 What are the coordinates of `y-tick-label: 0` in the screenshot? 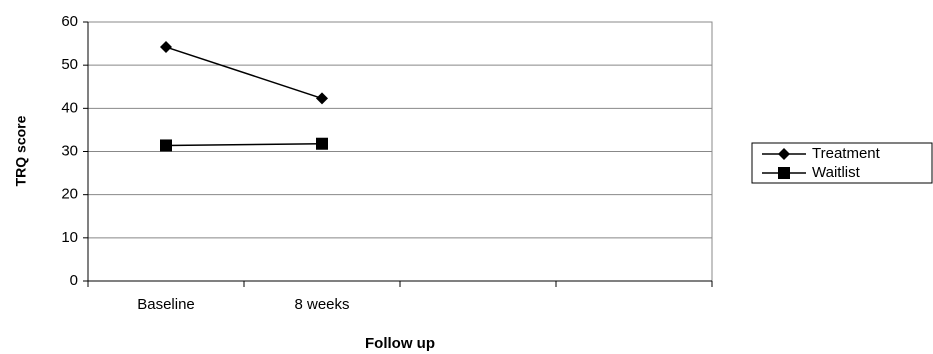 It's located at (74, 280).